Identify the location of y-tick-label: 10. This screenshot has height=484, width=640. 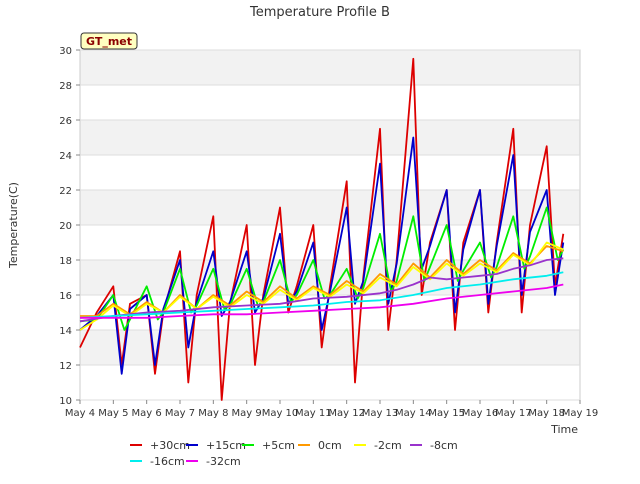
(65, 401).